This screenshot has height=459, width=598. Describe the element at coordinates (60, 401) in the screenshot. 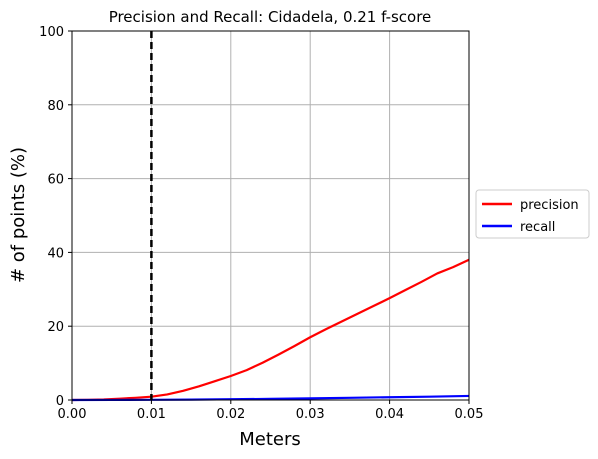

I see `y-tick-label: 0` at that location.